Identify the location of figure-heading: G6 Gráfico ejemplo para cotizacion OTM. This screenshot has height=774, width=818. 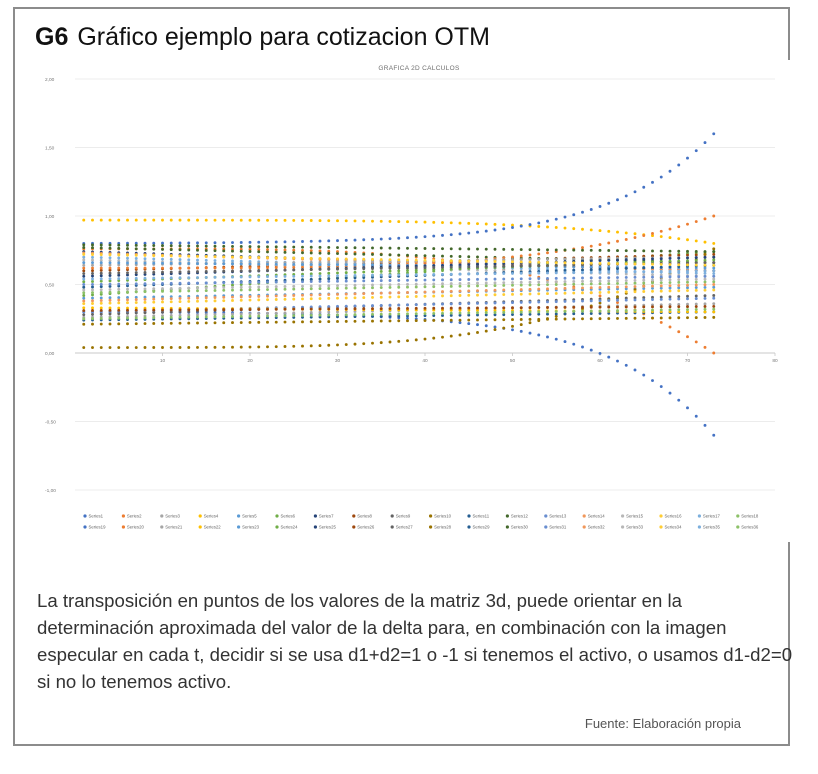
(262, 37).